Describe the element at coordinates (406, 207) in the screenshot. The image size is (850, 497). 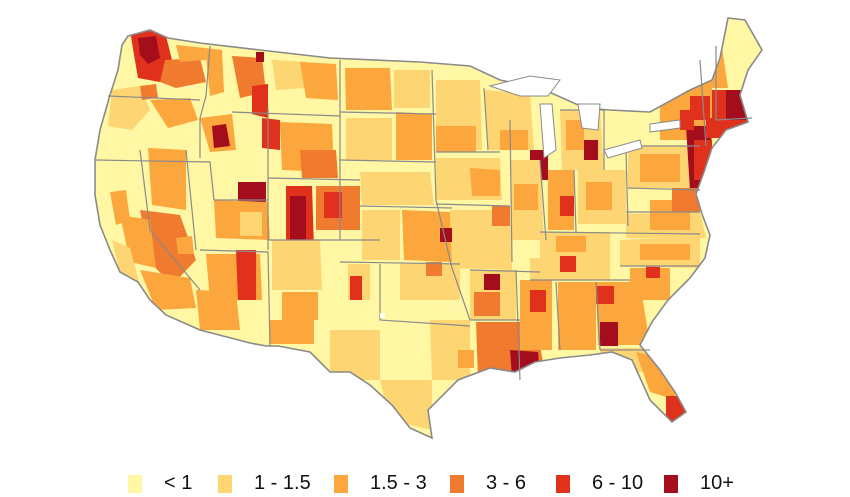
I see `border-ne-ks` at that location.